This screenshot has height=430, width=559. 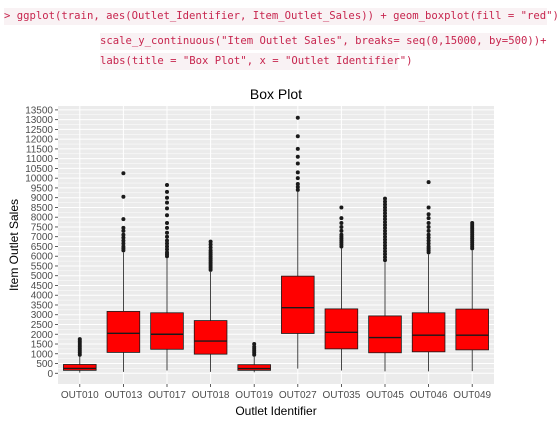 What do you see at coordinates (385, 284) in the screenshot?
I see `box-out045` at bounding box center [385, 284].